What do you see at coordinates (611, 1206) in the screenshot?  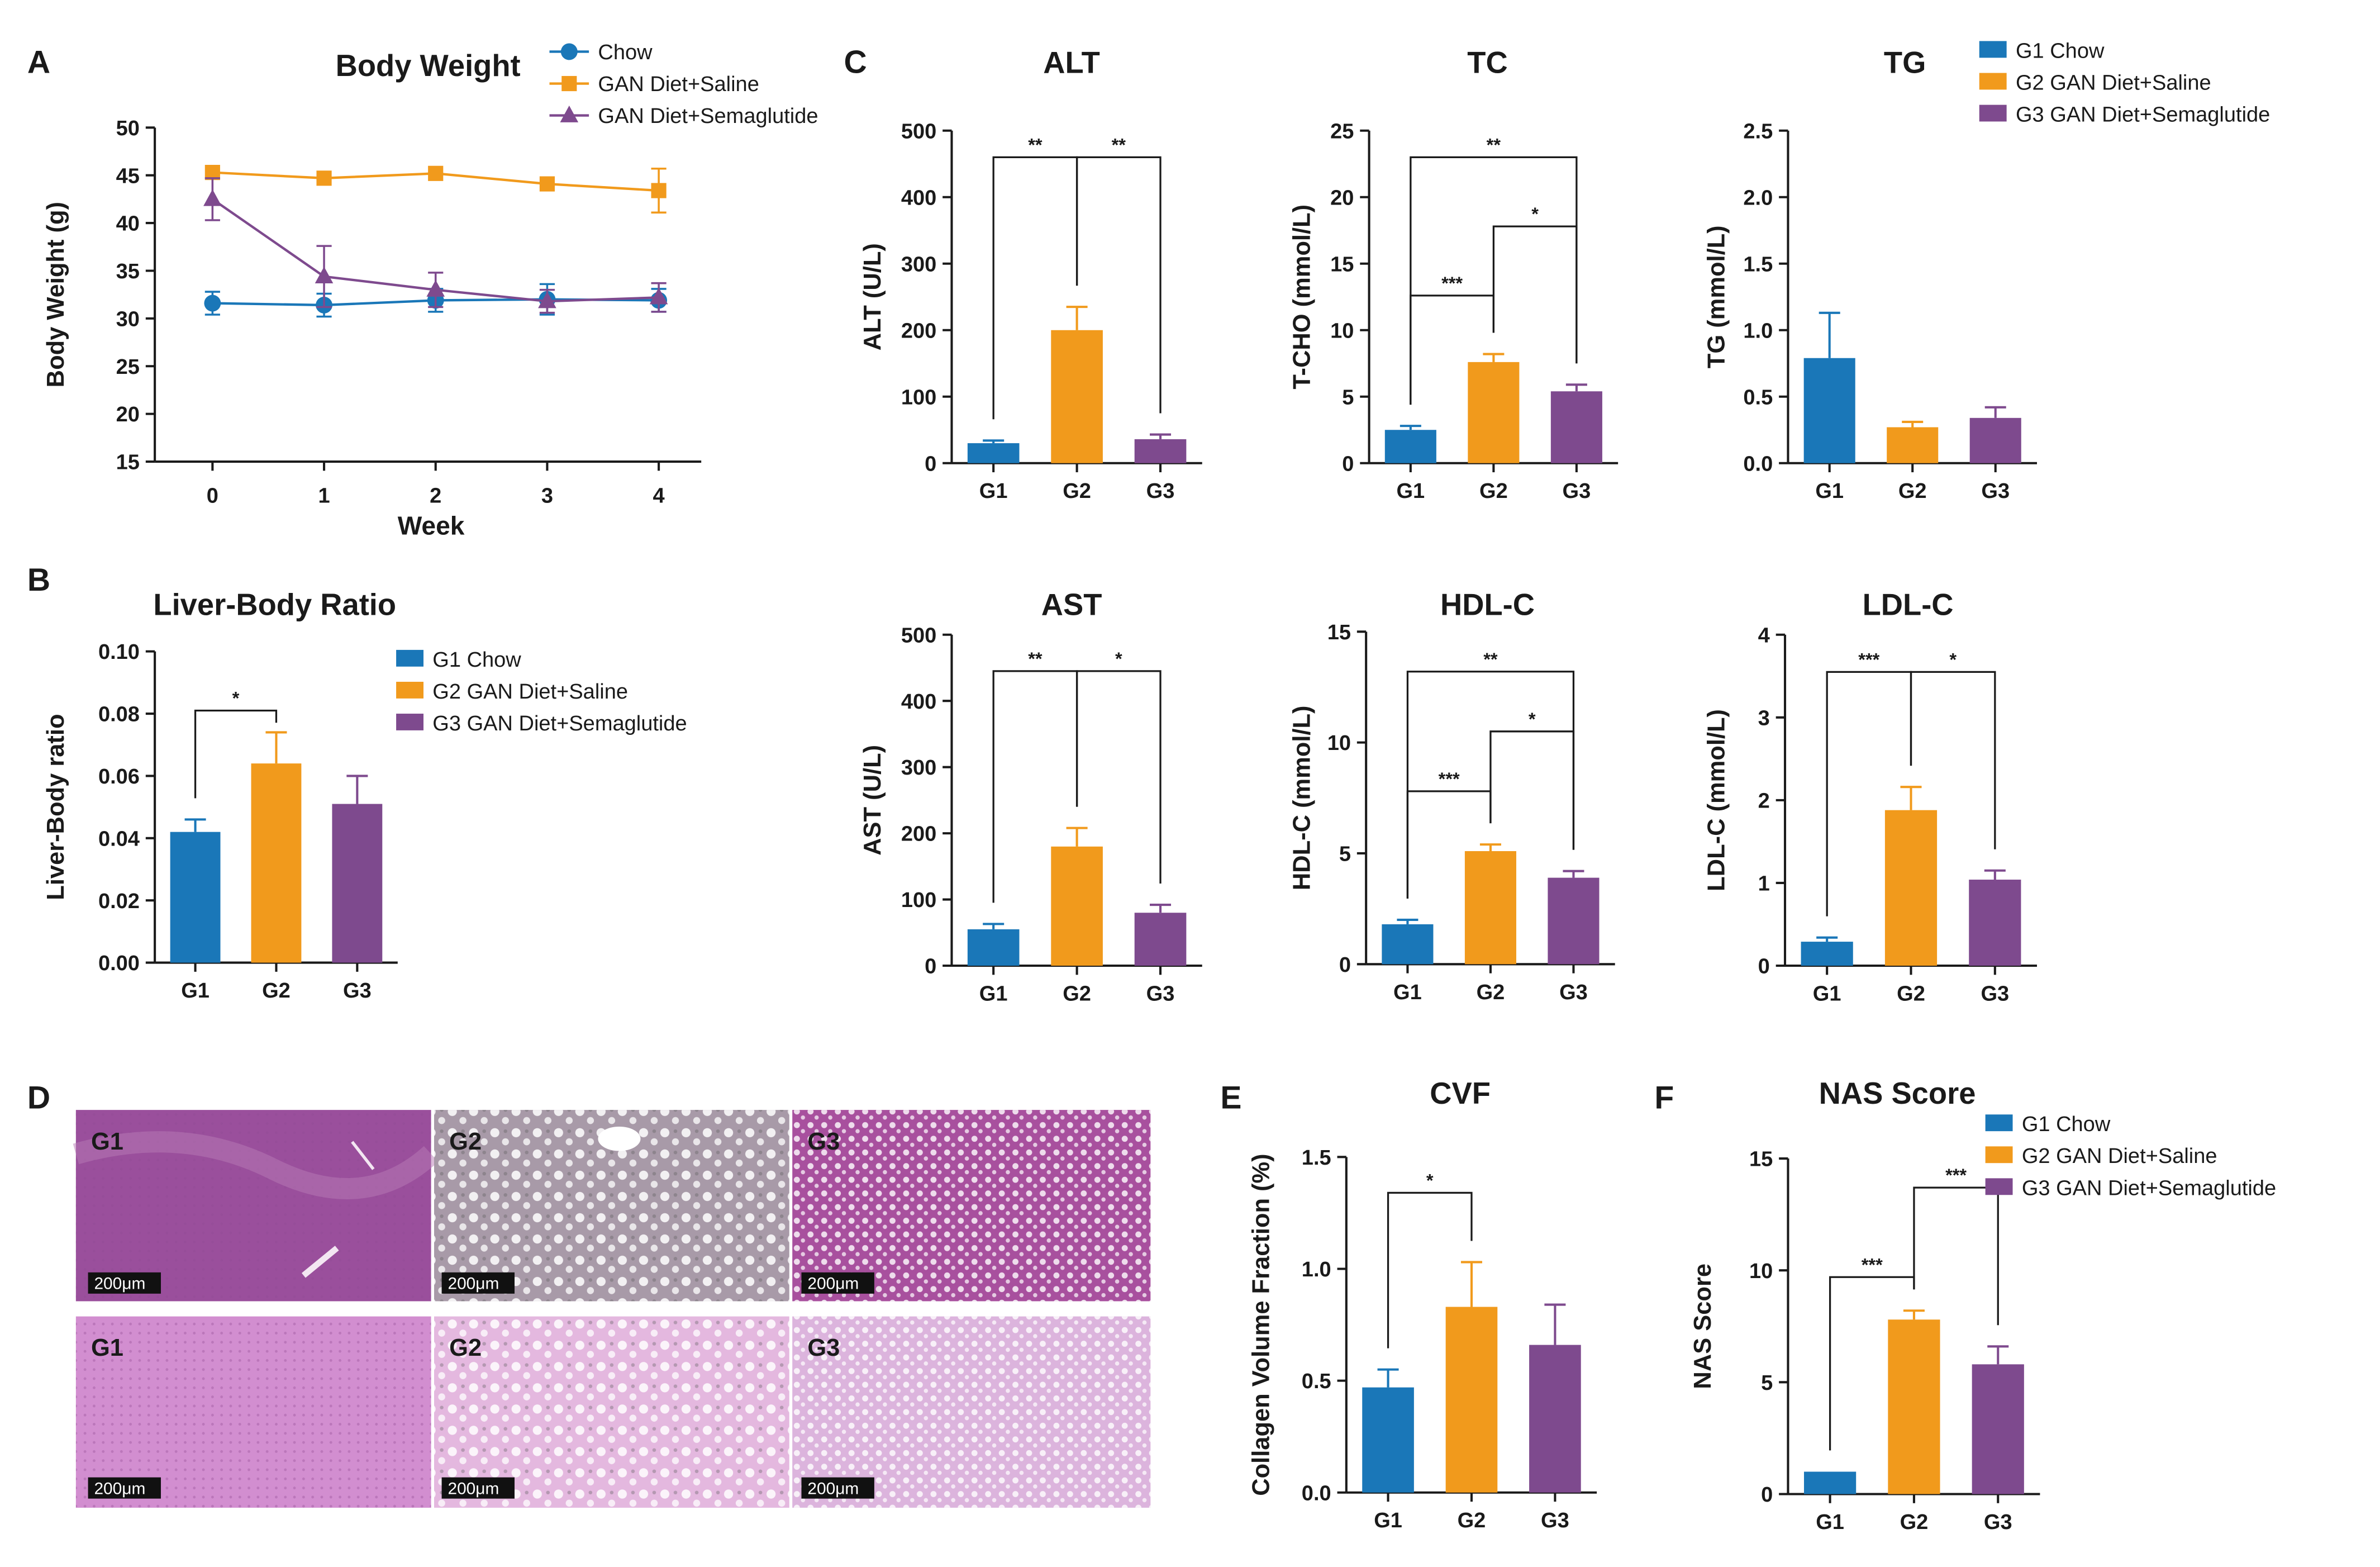 I see `micrograph-top-g2` at bounding box center [611, 1206].